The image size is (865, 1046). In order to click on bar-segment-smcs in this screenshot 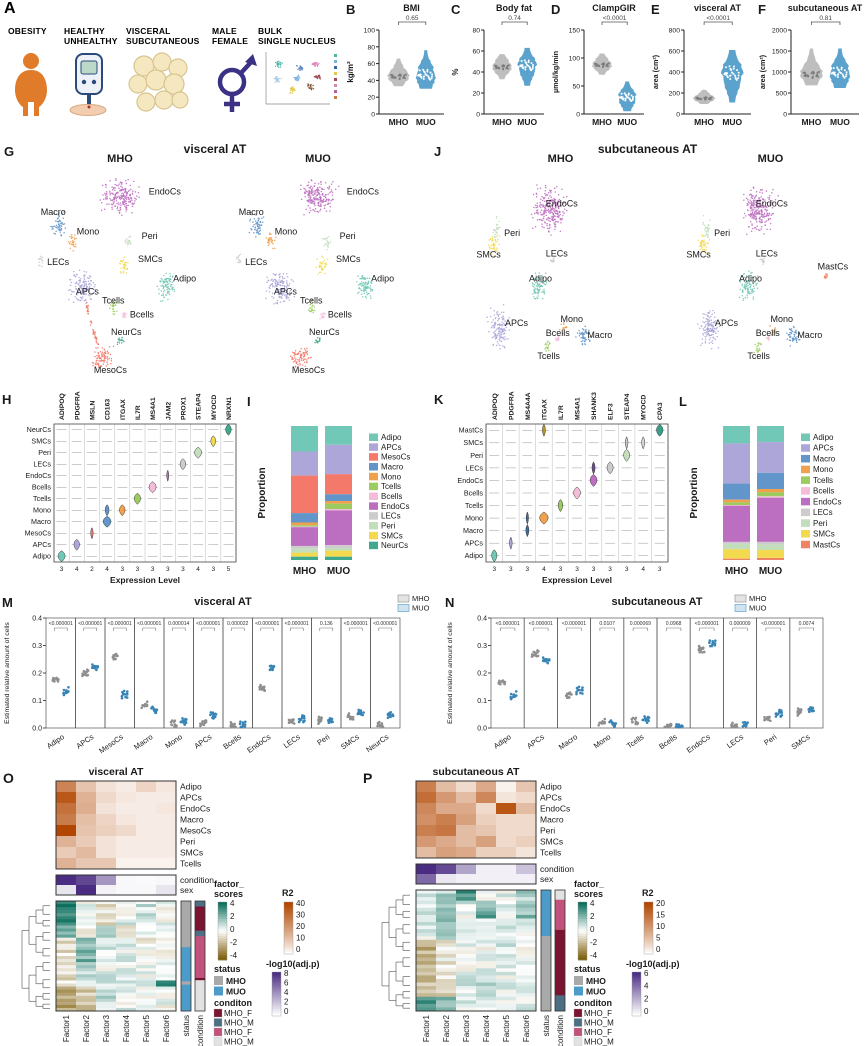, I will do `click(304, 554)`.